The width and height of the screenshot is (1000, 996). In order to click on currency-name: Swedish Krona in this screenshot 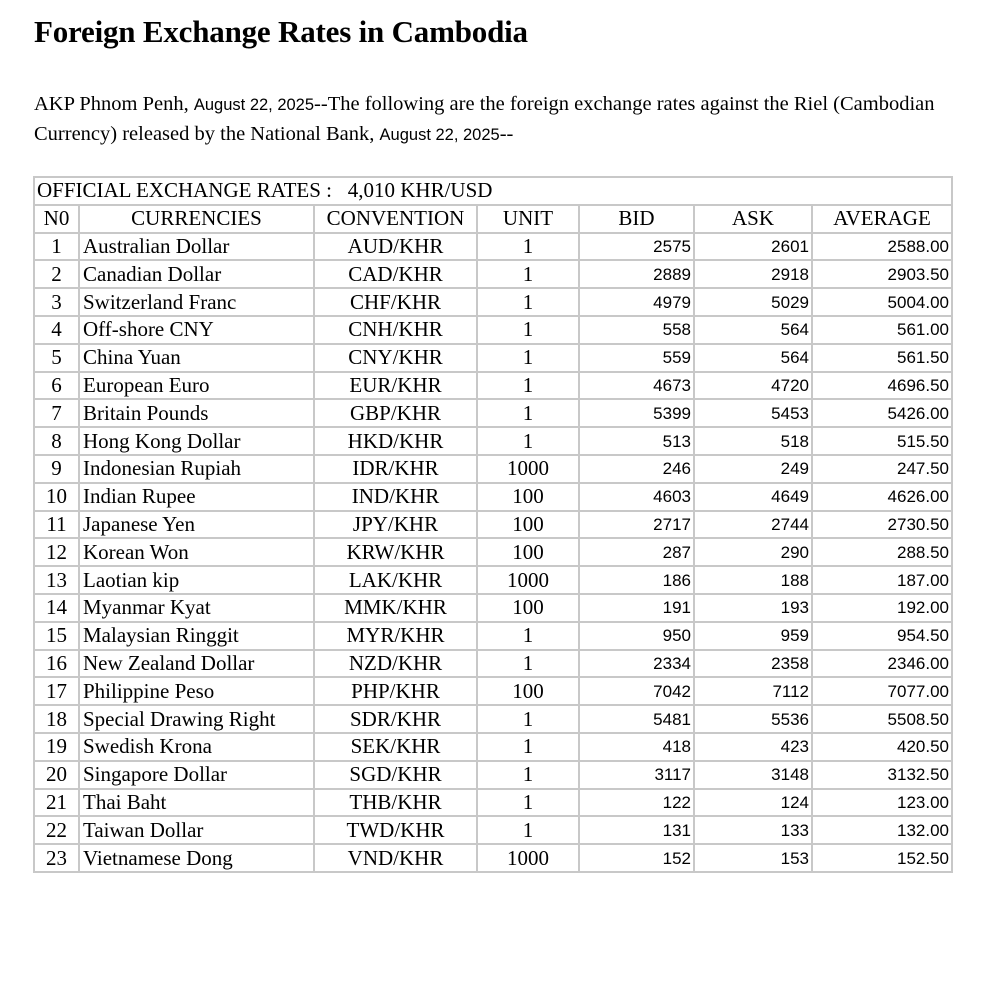, I will do `click(196, 746)`.